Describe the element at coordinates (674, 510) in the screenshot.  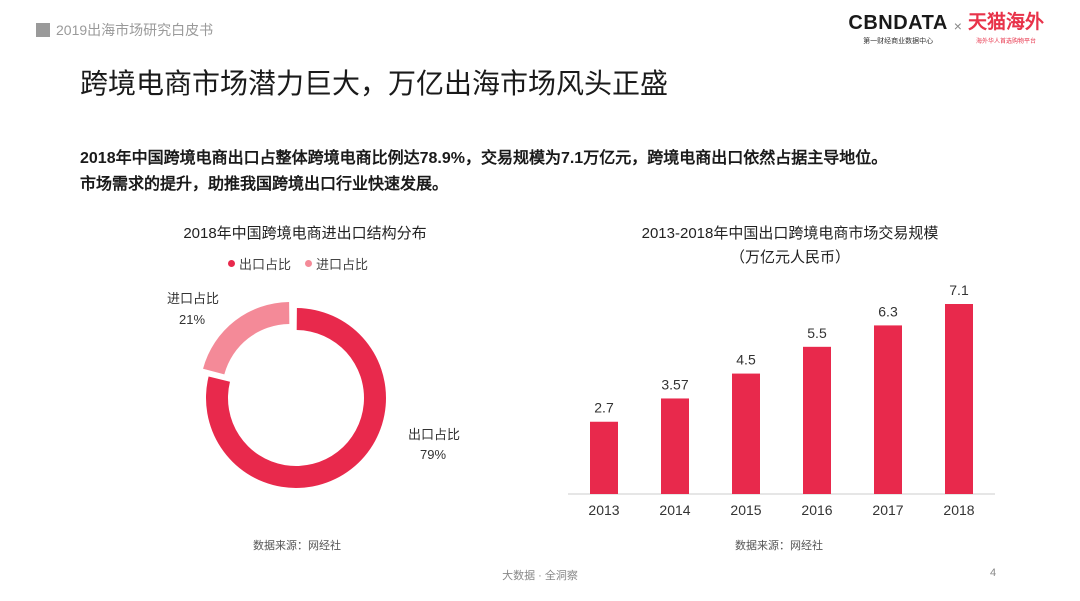
I see `x-tick-label-2014: 2014` at that location.